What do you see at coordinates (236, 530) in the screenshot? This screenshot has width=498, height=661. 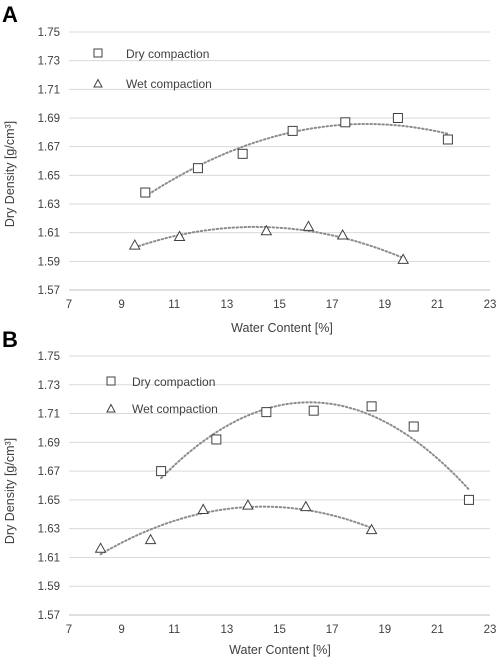 I see `wet-compaction-trendline` at bounding box center [236, 530].